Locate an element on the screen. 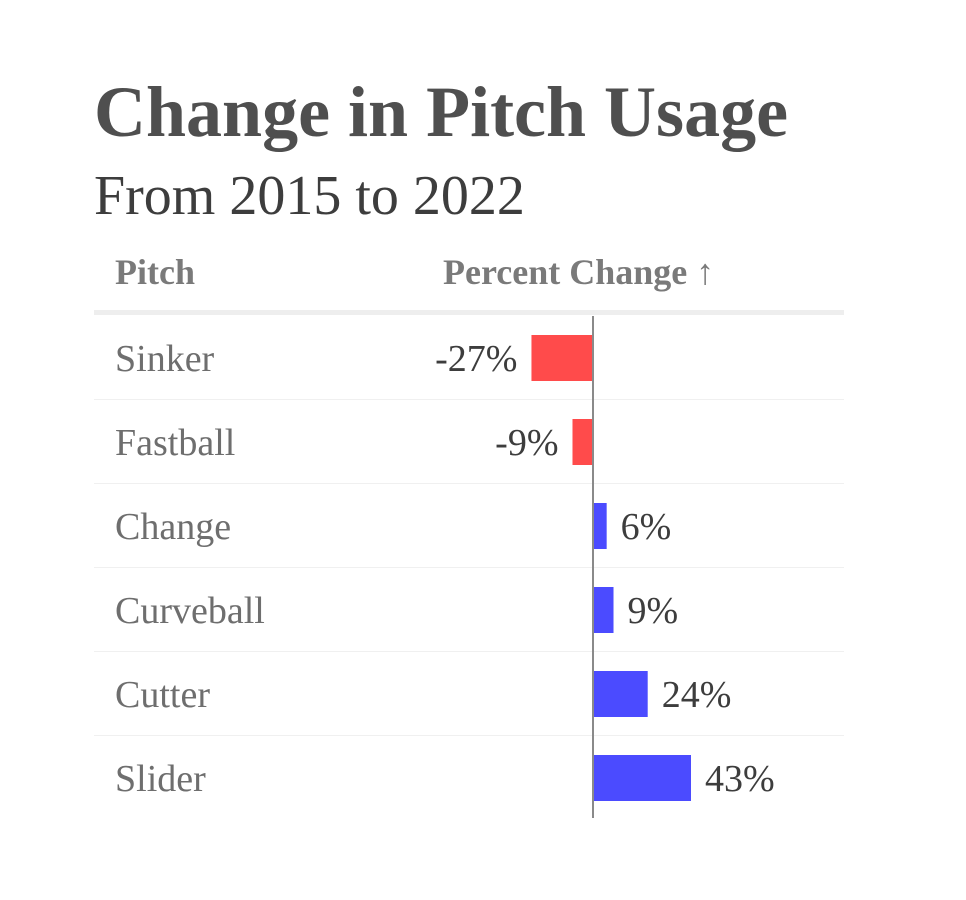 The image size is (966, 900). table-row: Curveball 9% is located at coordinates (469, 619).